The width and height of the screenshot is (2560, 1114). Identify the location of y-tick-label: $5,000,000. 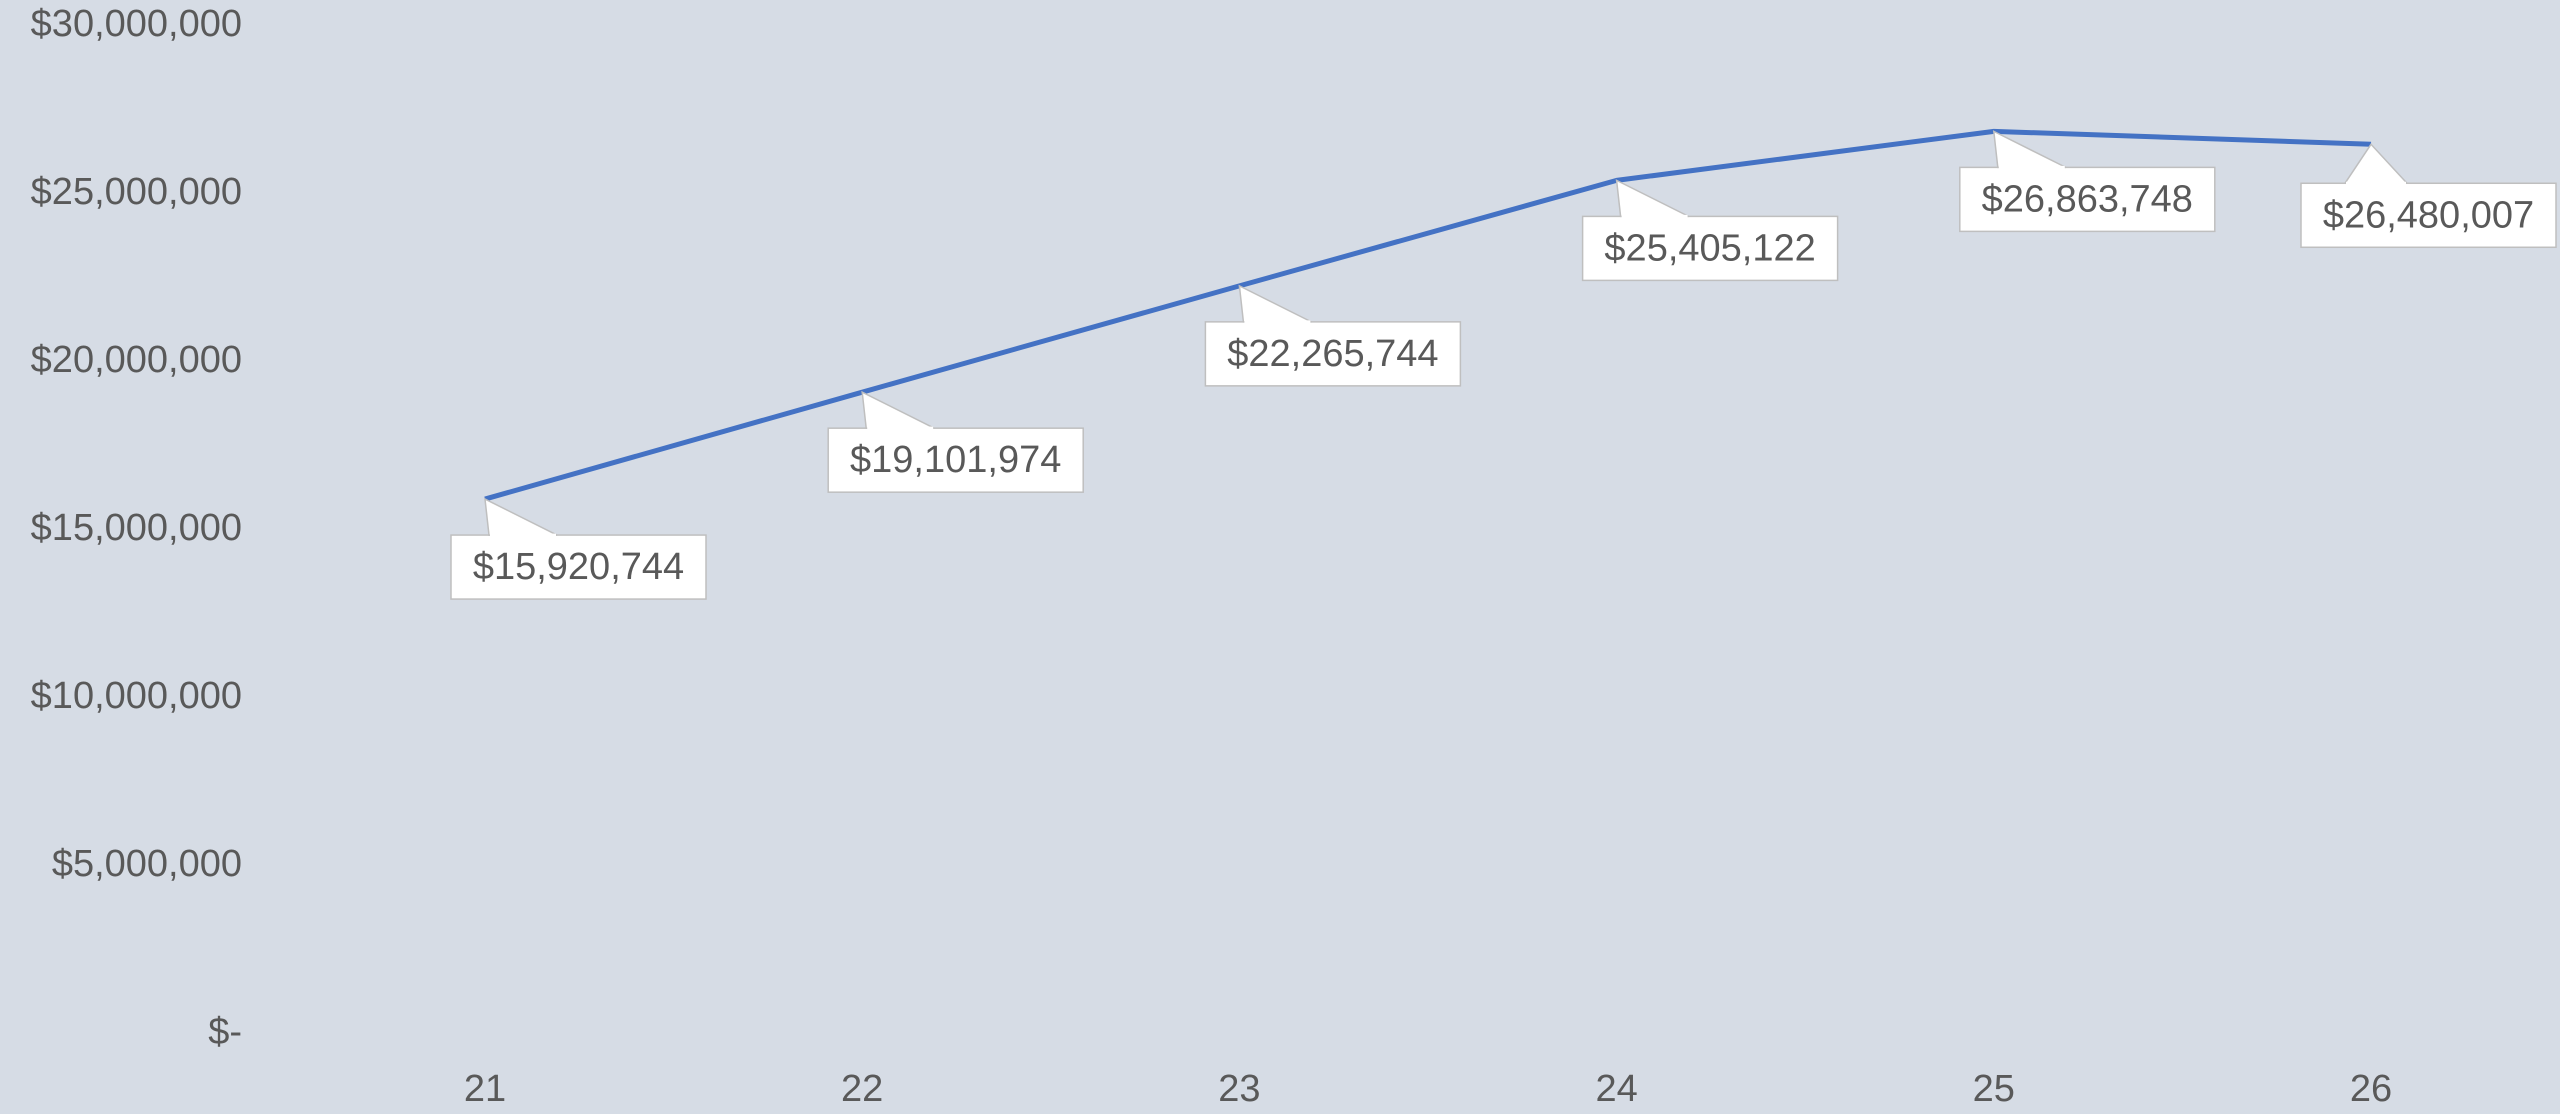
(147, 864).